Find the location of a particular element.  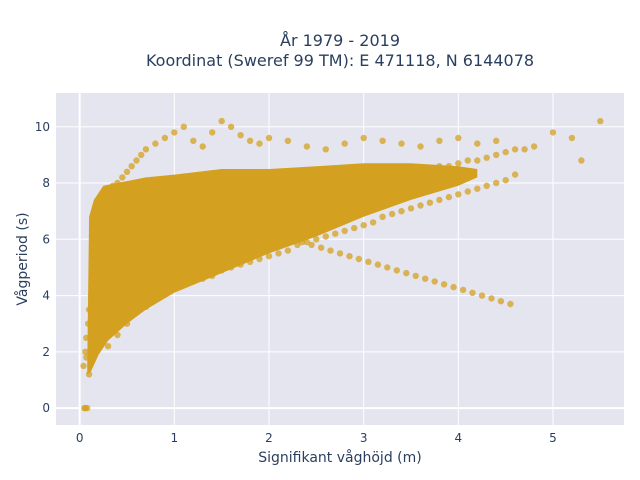

x-tick-labels: 0 1 2 3 4 5 is located at coordinates (316, 438).